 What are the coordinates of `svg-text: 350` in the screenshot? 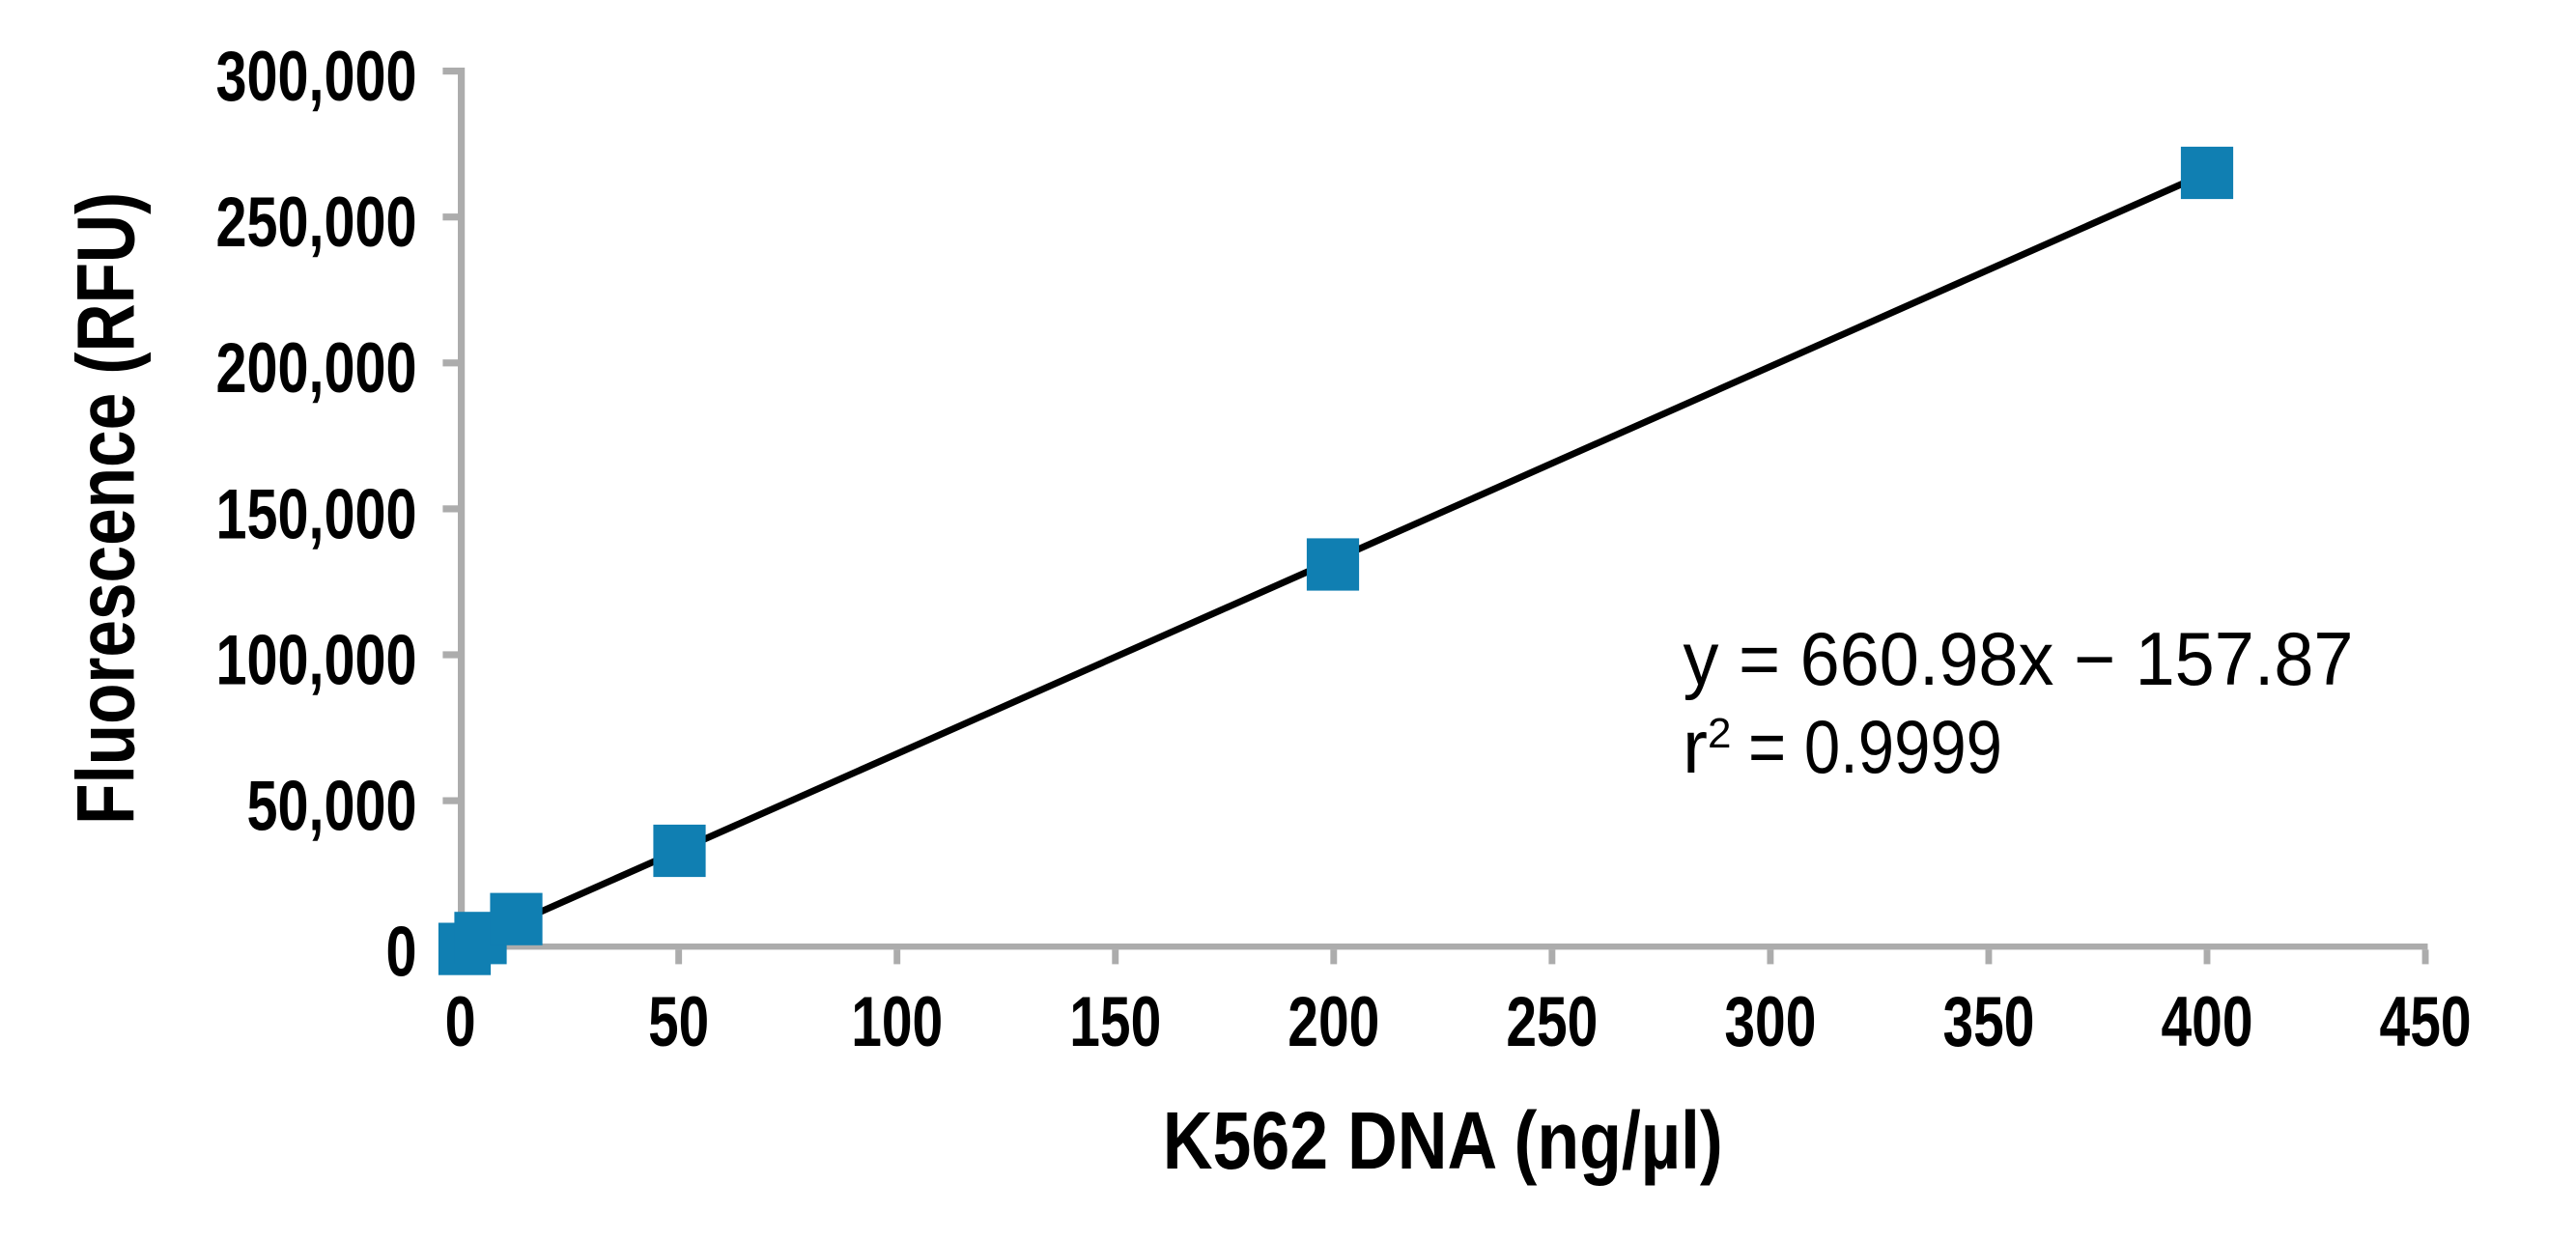 It's located at (1988, 1022).